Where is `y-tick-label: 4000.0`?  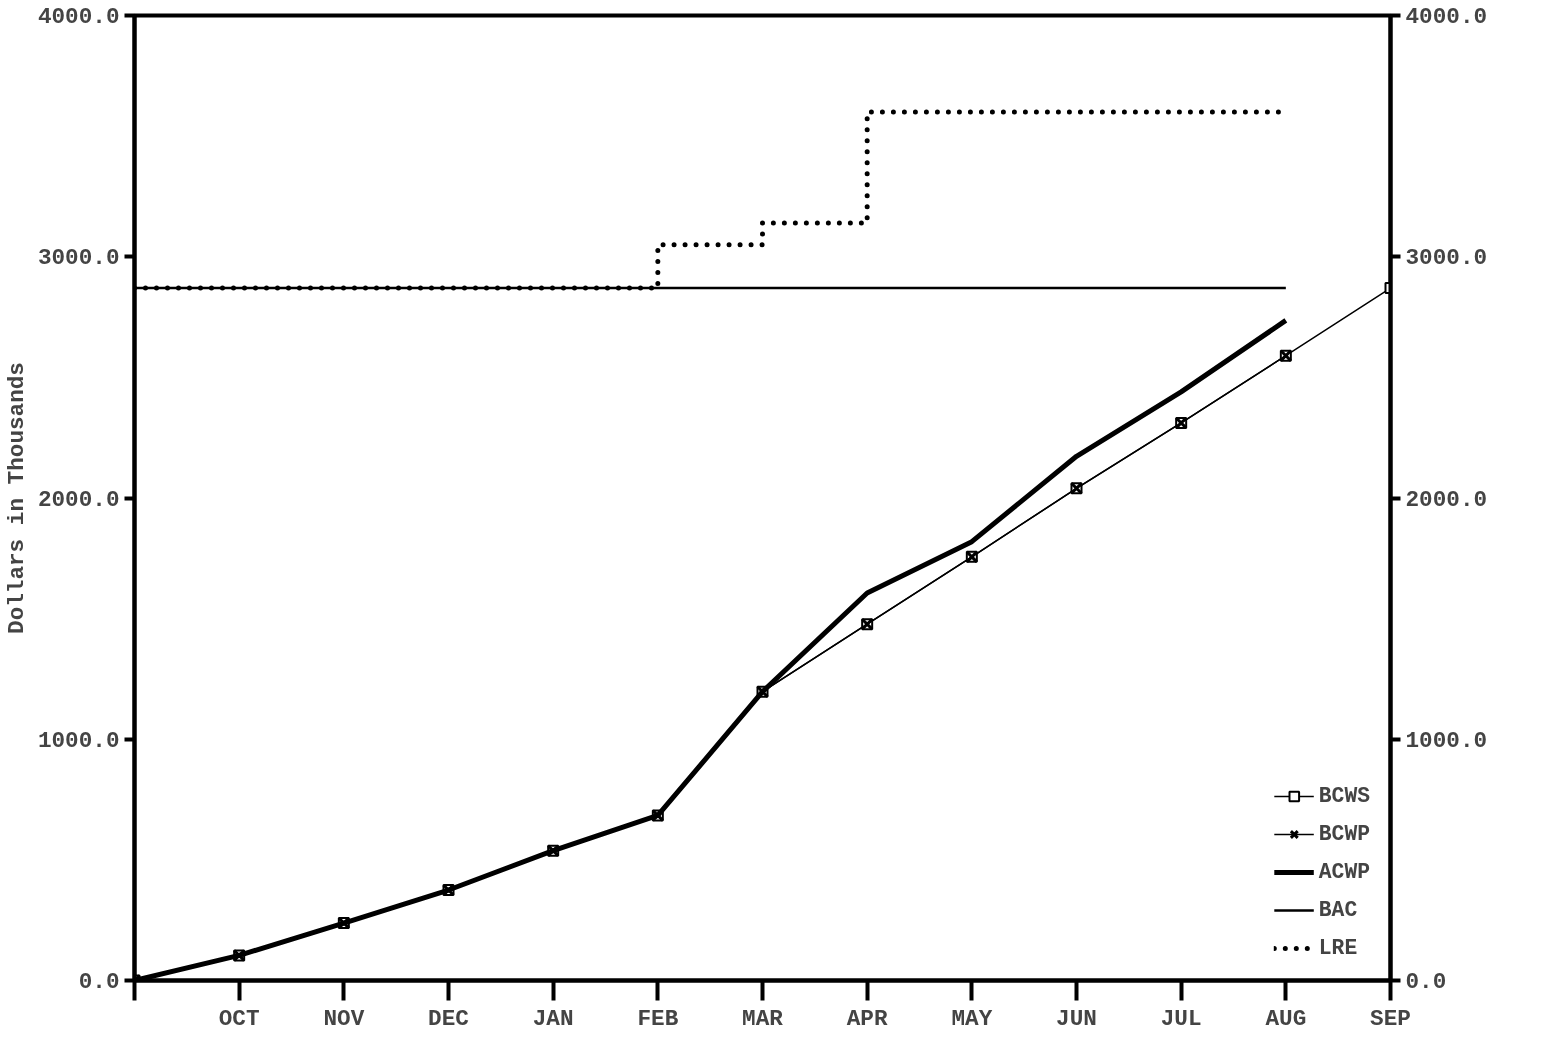
y-tick-label: 4000.0 is located at coordinates (78, 17).